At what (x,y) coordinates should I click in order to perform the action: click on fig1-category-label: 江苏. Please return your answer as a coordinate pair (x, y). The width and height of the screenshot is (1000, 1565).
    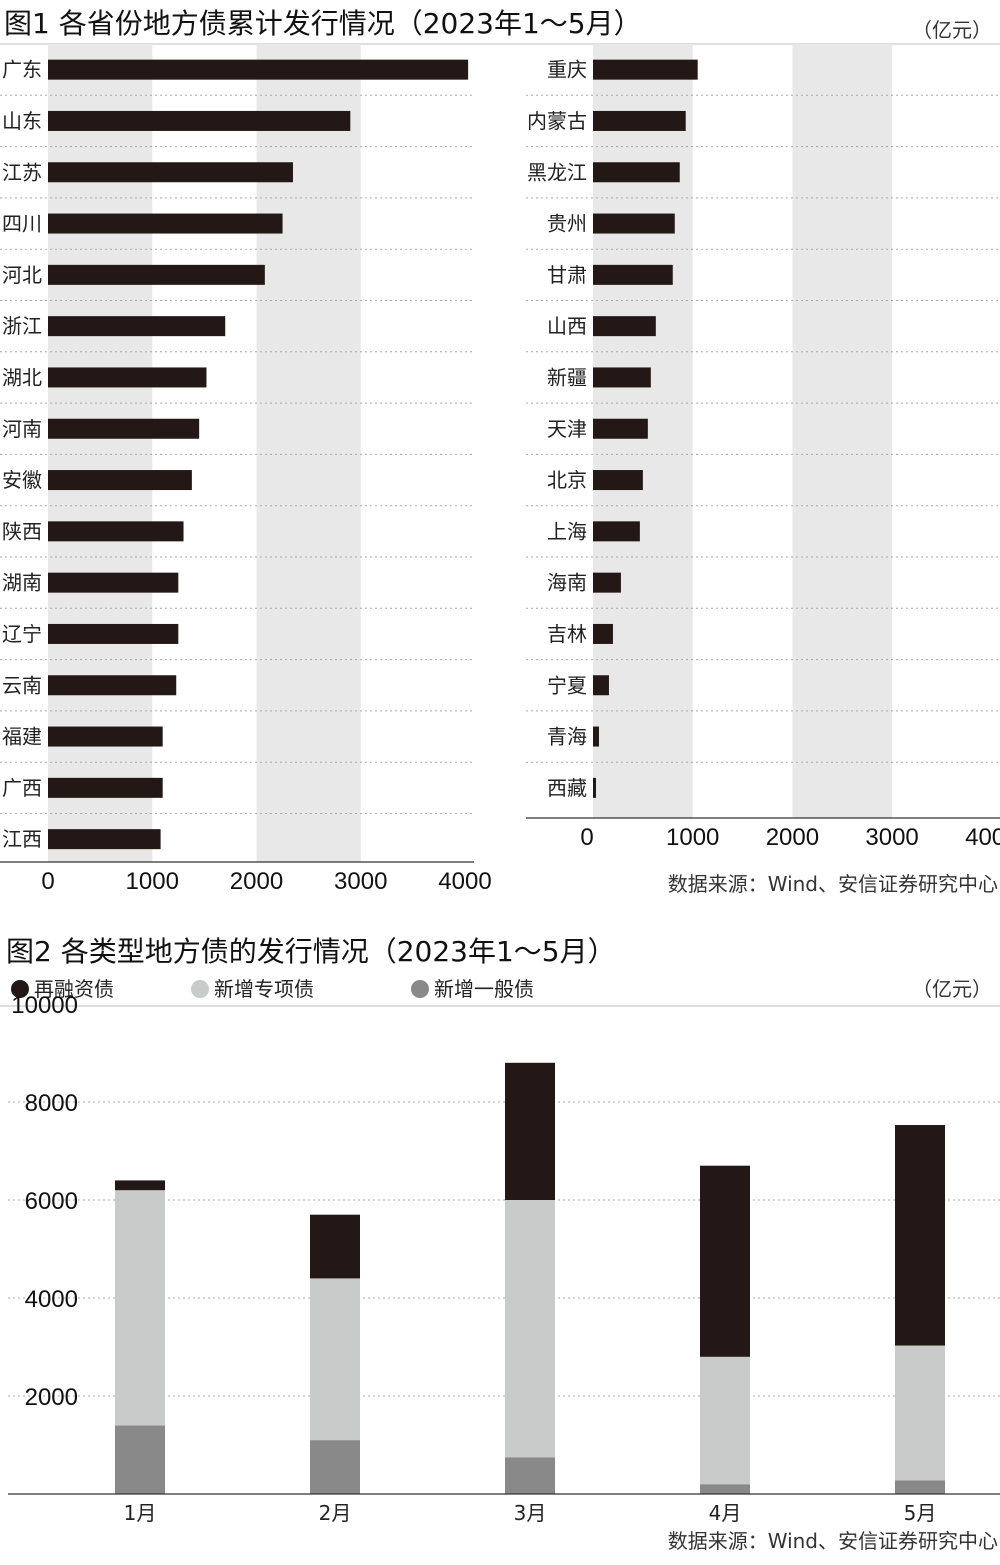
    Looking at the image, I should click on (22, 172).